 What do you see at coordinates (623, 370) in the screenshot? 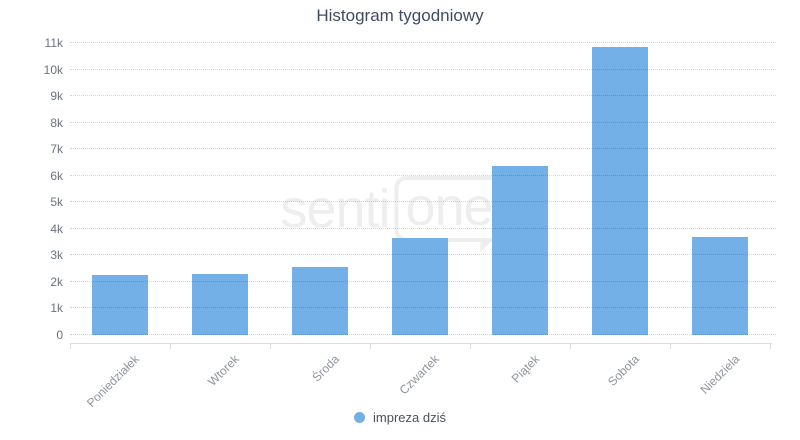
I see `x-axis-label: Sobota` at bounding box center [623, 370].